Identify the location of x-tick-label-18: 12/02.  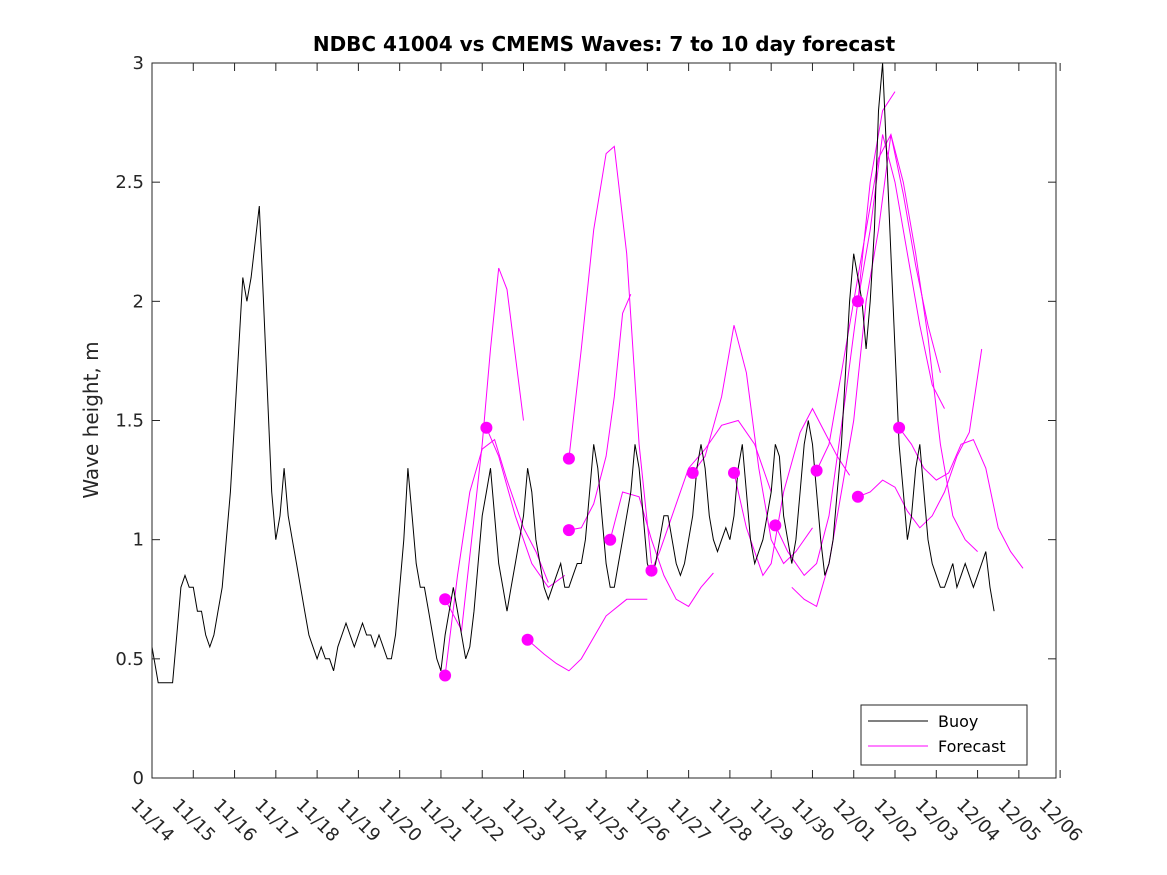
(895, 821).